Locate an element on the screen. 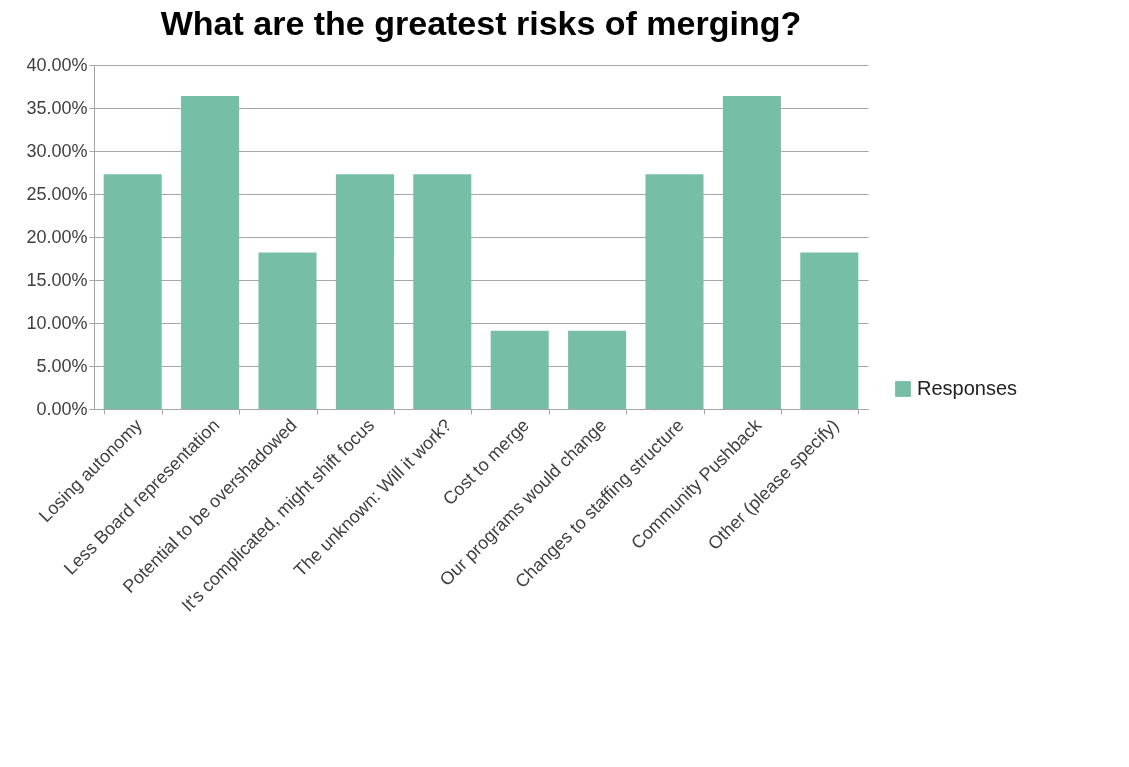 The image size is (1129, 767). y-tick-label: 20.00% is located at coordinates (57, 236).